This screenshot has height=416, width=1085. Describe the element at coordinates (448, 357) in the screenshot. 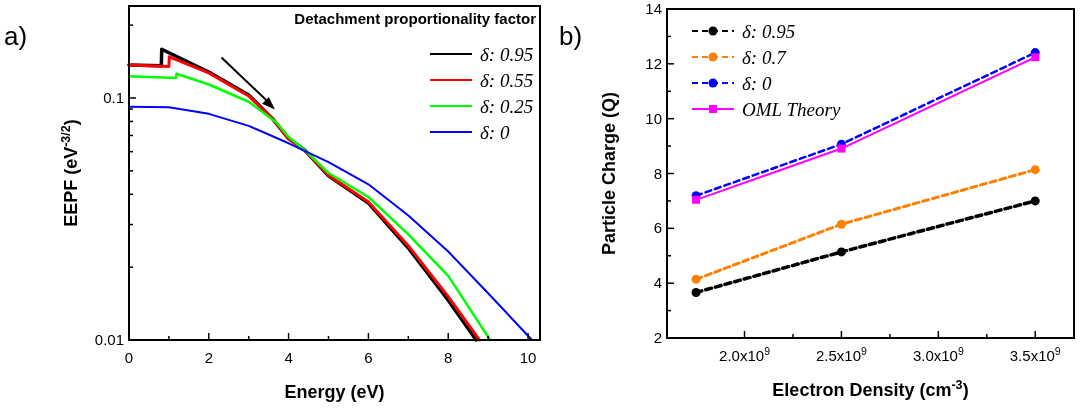

I see `x-tick-label: 8` at that location.